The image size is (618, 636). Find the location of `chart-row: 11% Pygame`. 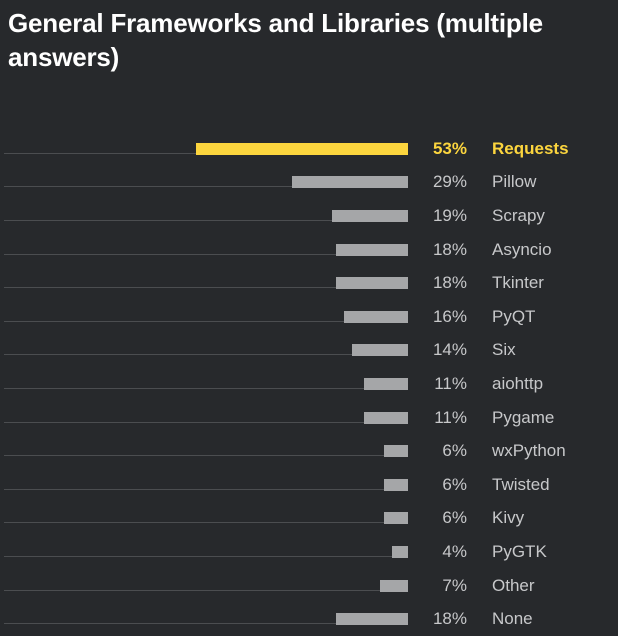

chart-row: 11% Pygame is located at coordinates (309, 418).